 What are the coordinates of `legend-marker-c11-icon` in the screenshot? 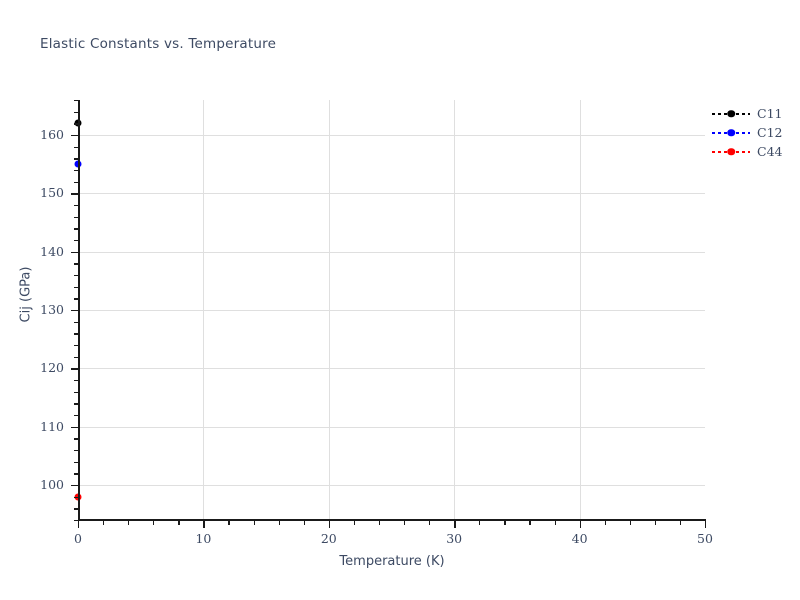 It's located at (731, 113).